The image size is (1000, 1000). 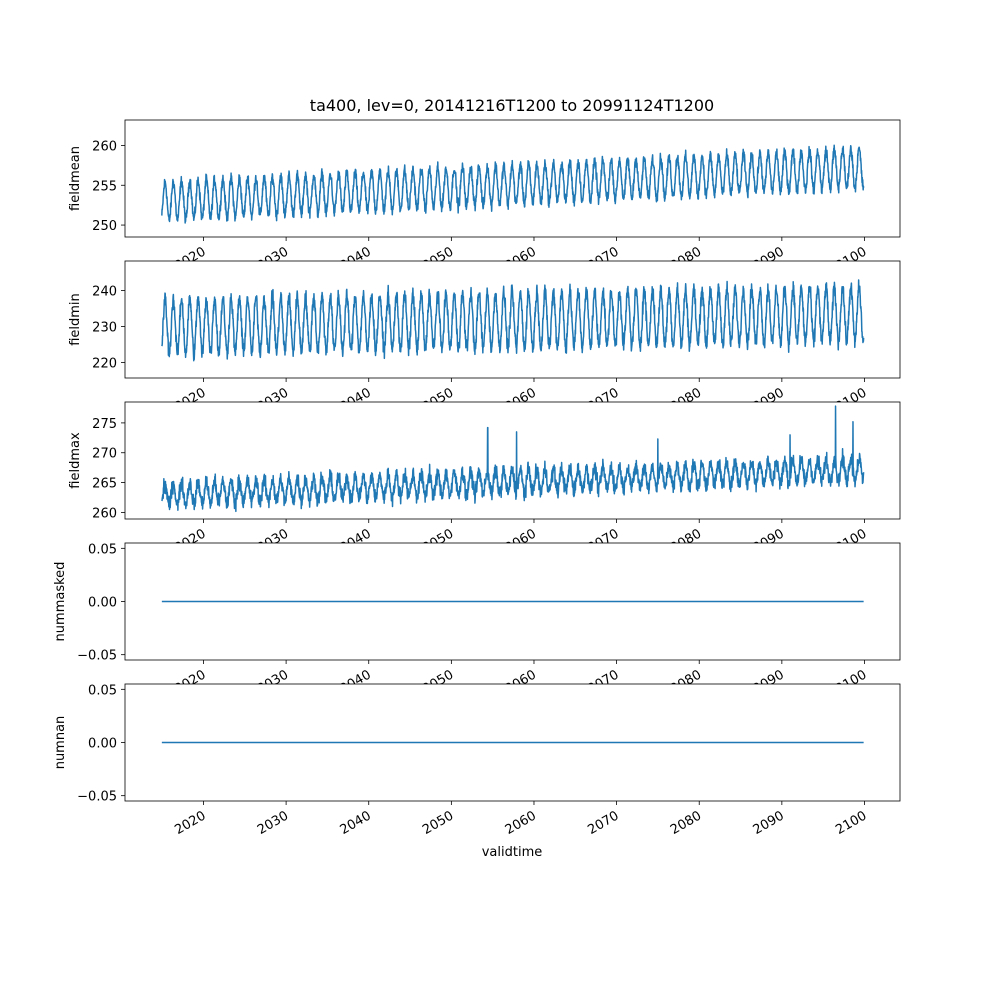 What do you see at coordinates (438, 823) in the screenshot?
I see `x-tick-label: 2050` at bounding box center [438, 823].